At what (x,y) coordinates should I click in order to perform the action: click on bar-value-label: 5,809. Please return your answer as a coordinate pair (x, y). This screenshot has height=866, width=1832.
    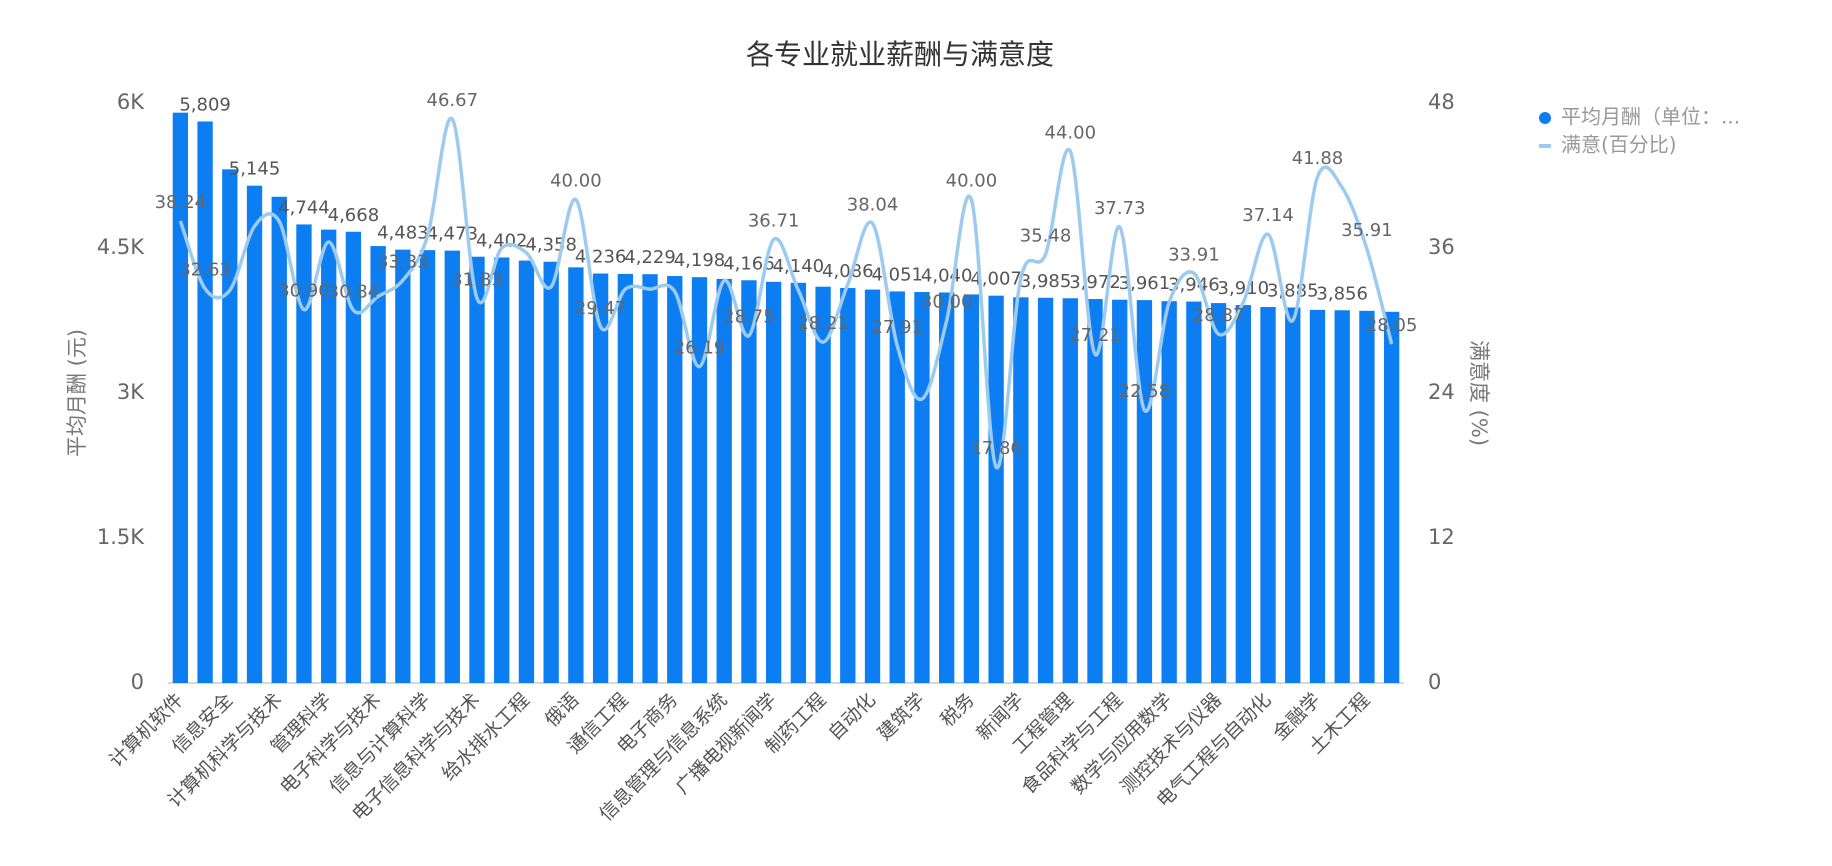
    Looking at the image, I should click on (205, 104).